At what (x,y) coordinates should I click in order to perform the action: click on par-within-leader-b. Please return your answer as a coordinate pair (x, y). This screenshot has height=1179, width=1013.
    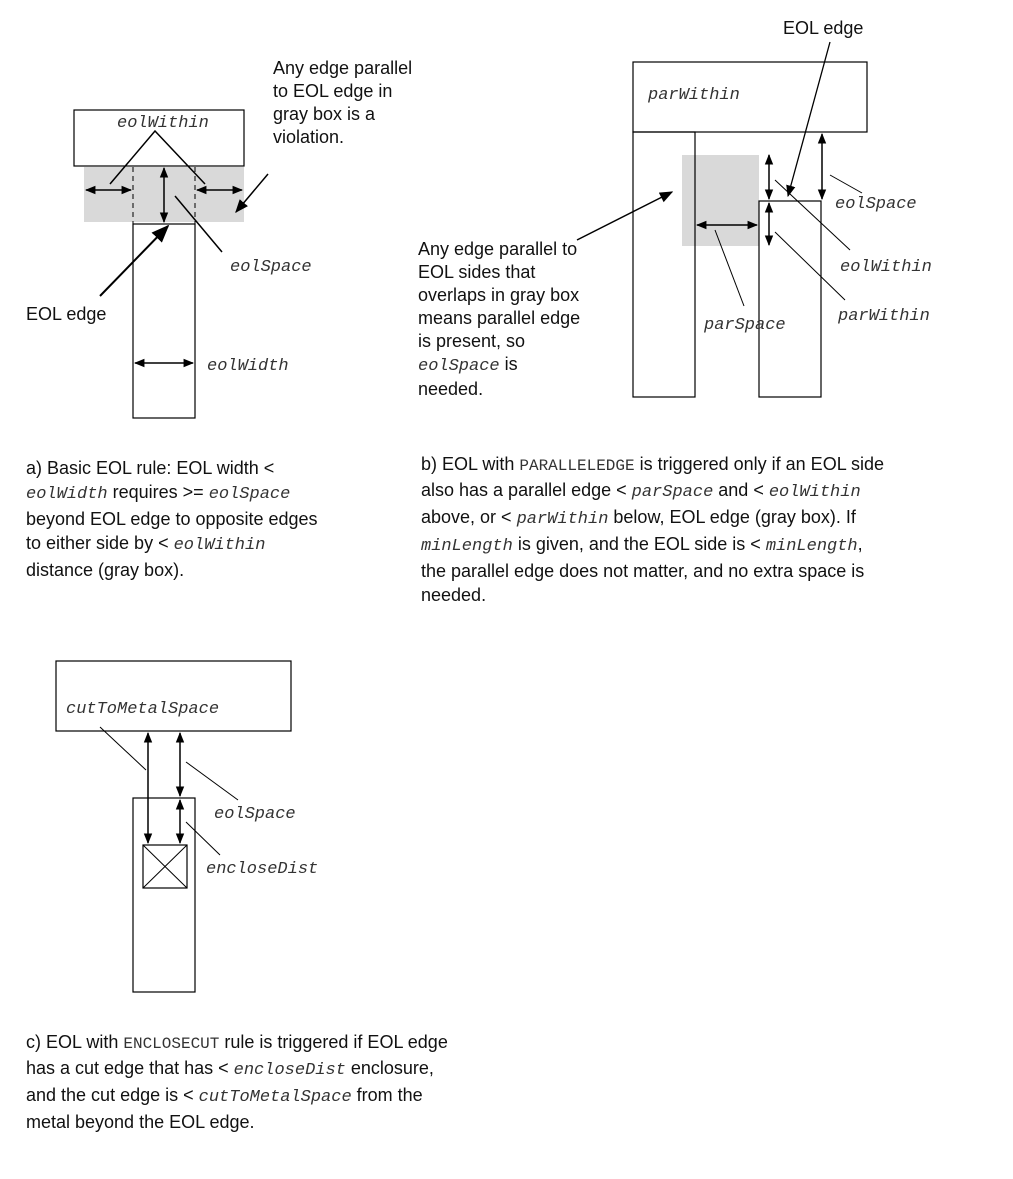
    Looking at the image, I should click on (810, 266).